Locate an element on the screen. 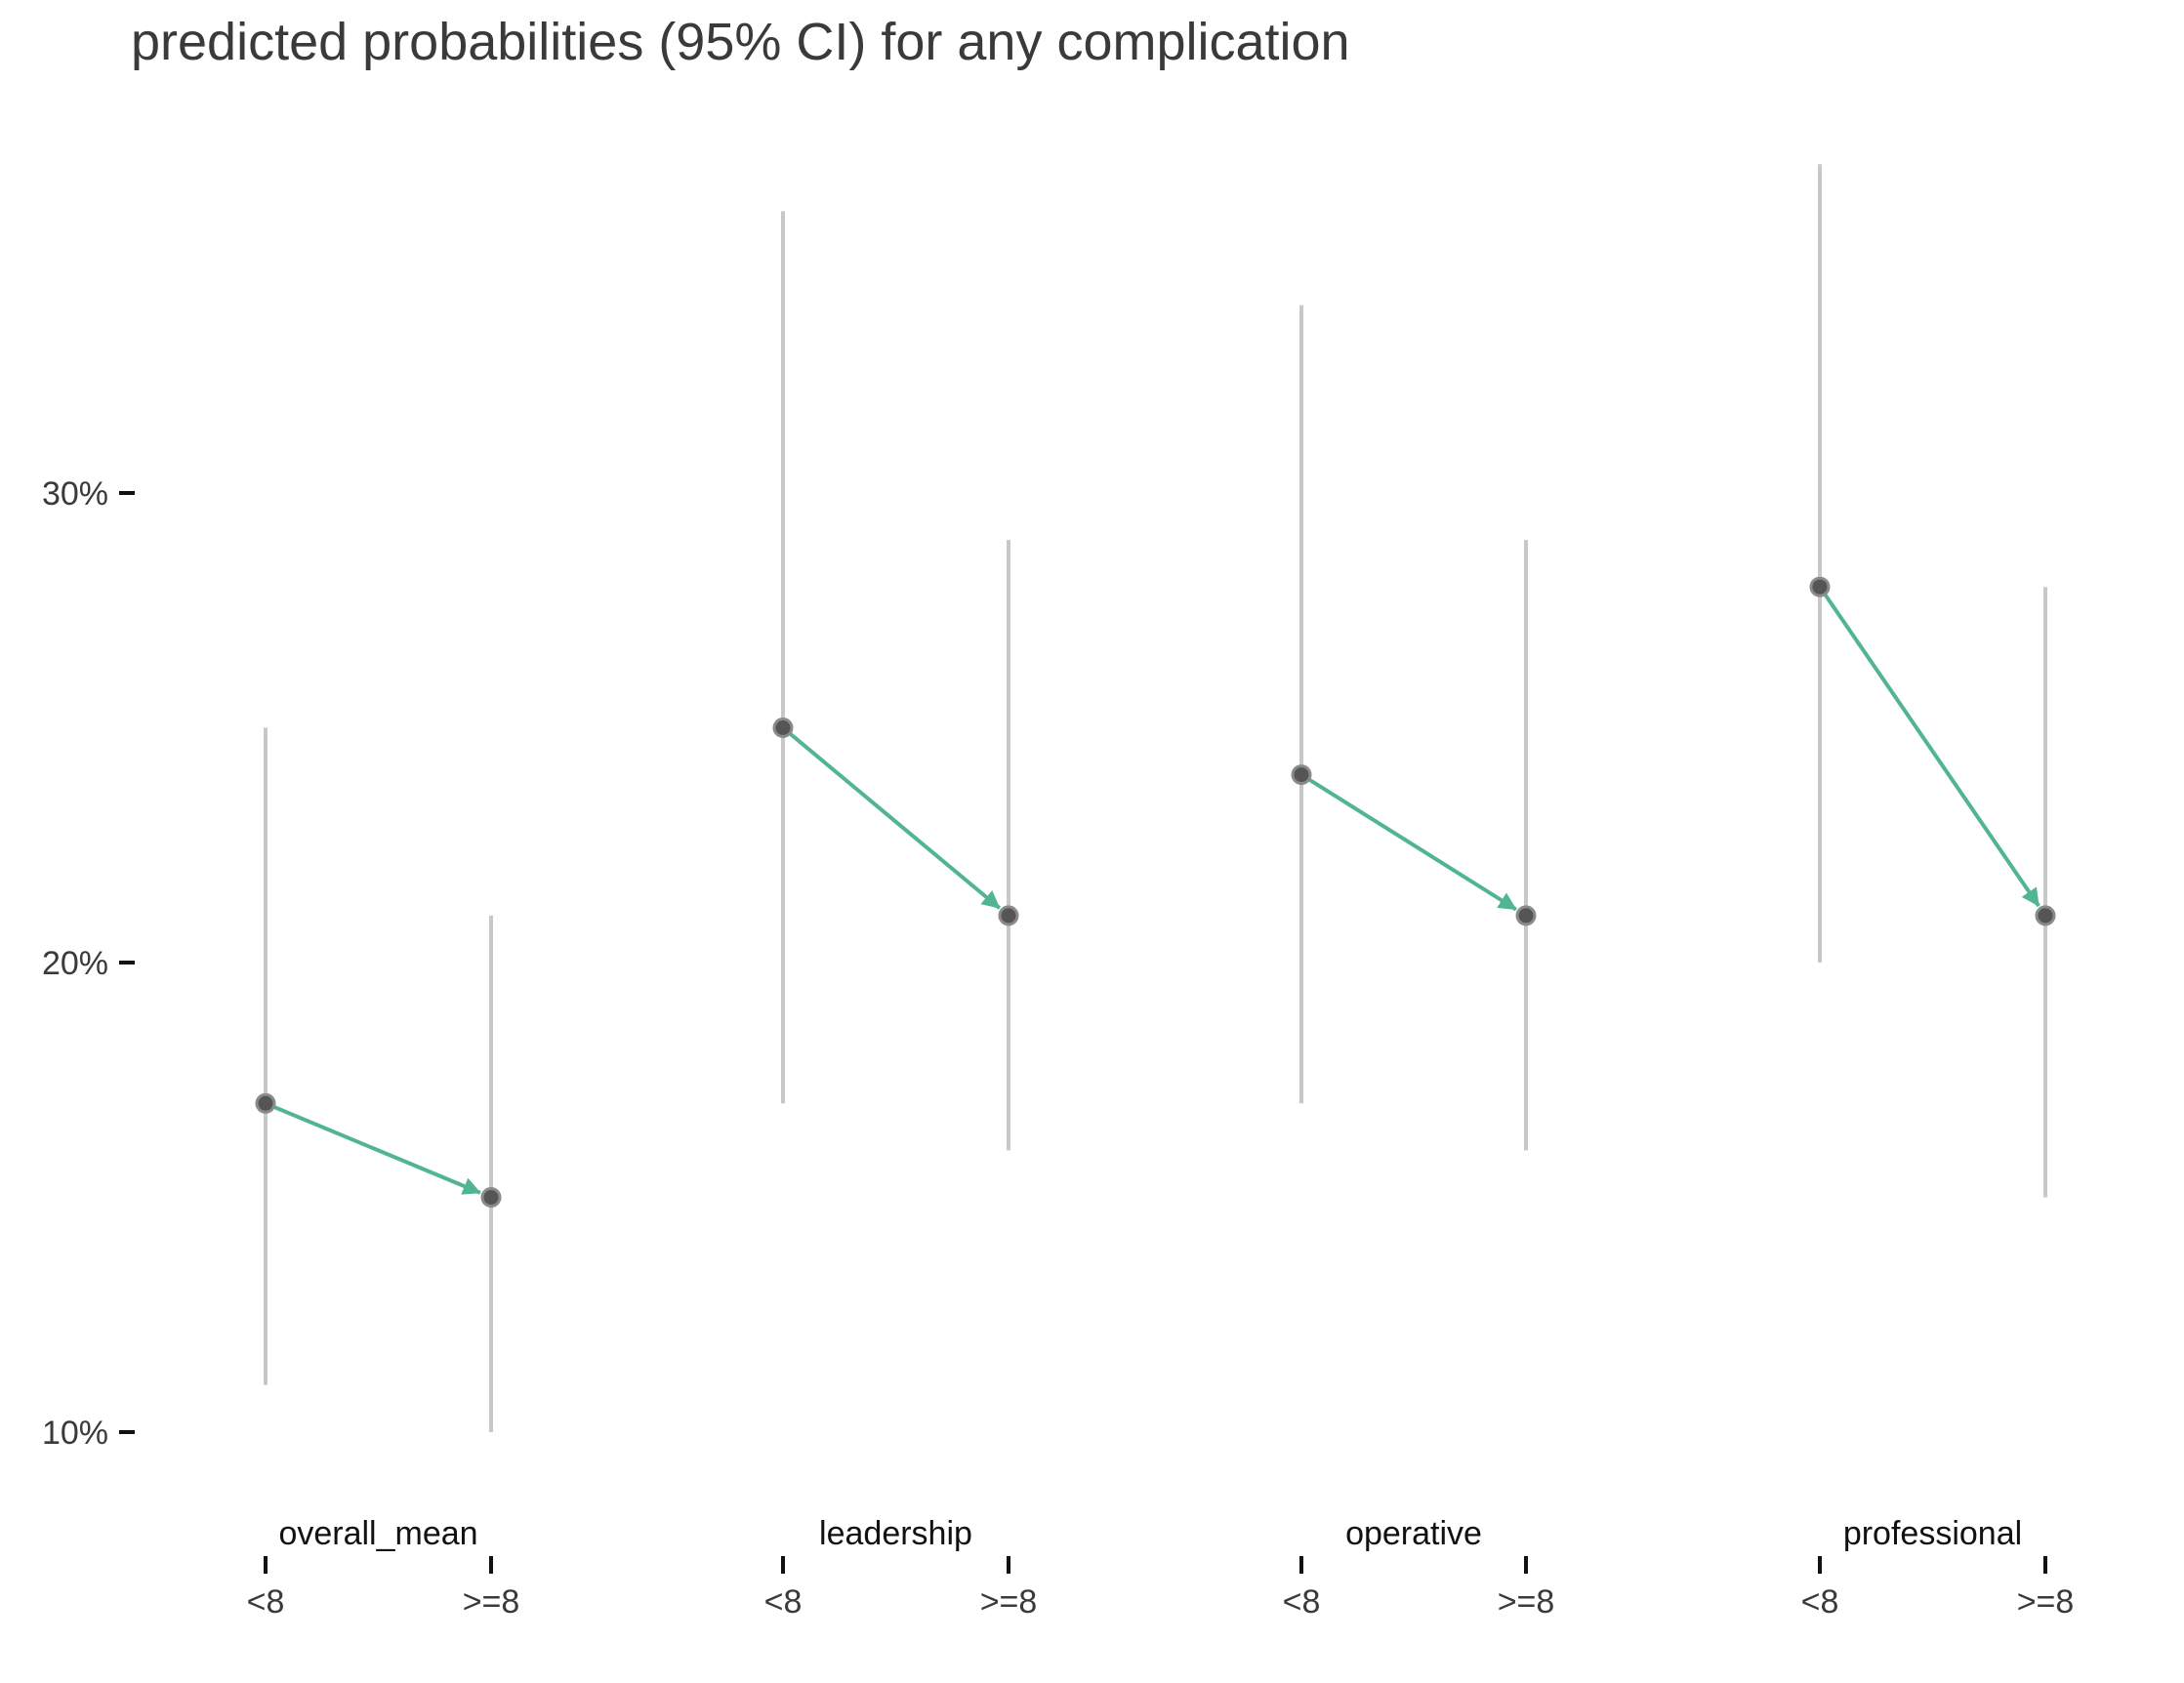 Image resolution: width=2184 pixels, height=1683 pixels. arrow-operative is located at coordinates (1408, 842).